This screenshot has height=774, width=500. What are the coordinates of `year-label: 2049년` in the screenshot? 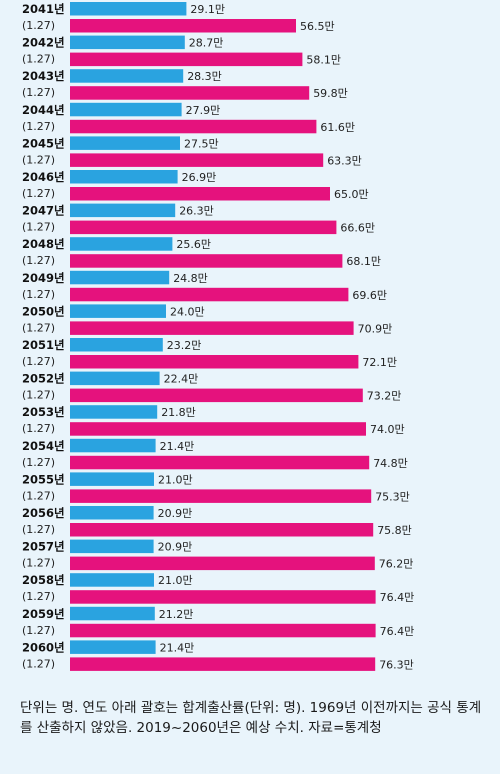 It's located at (43, 278).